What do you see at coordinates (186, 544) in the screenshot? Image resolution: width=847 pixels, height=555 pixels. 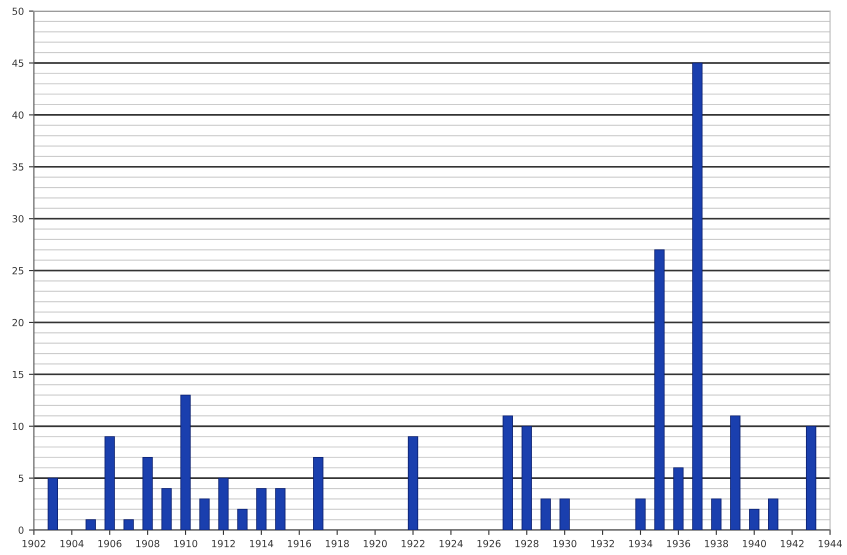 I see `x-tick-label: 1910` at bounding box center [186, 544].